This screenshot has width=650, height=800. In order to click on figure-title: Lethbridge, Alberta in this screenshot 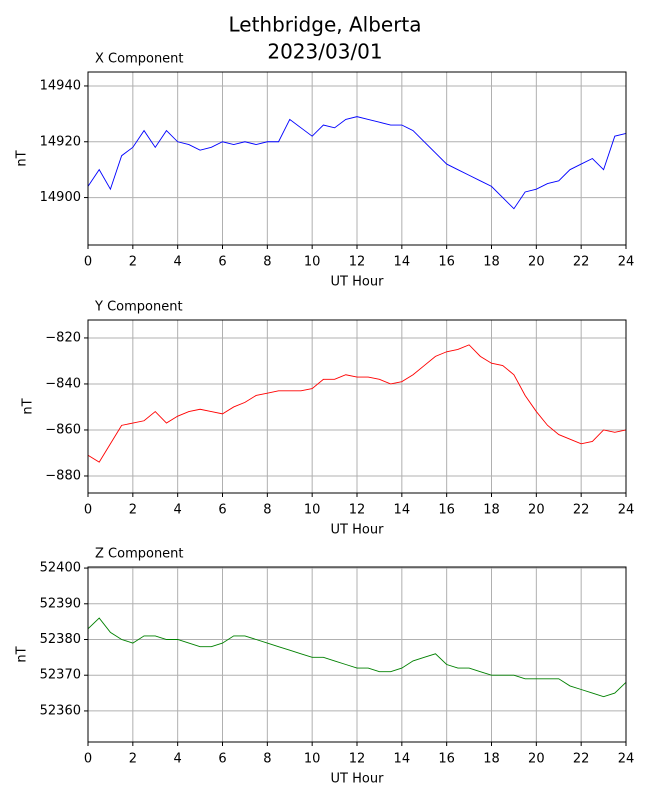, I will do `click(324, 25)`.